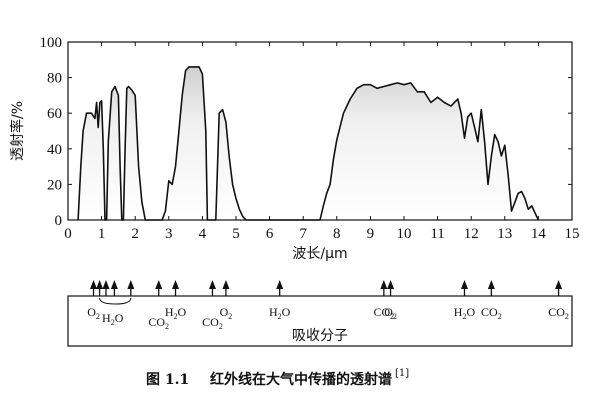  What do you see at coordinates (539, 234) in the screenshot?
I see `x-tick-label: 14` at bounding box center [539, 234].